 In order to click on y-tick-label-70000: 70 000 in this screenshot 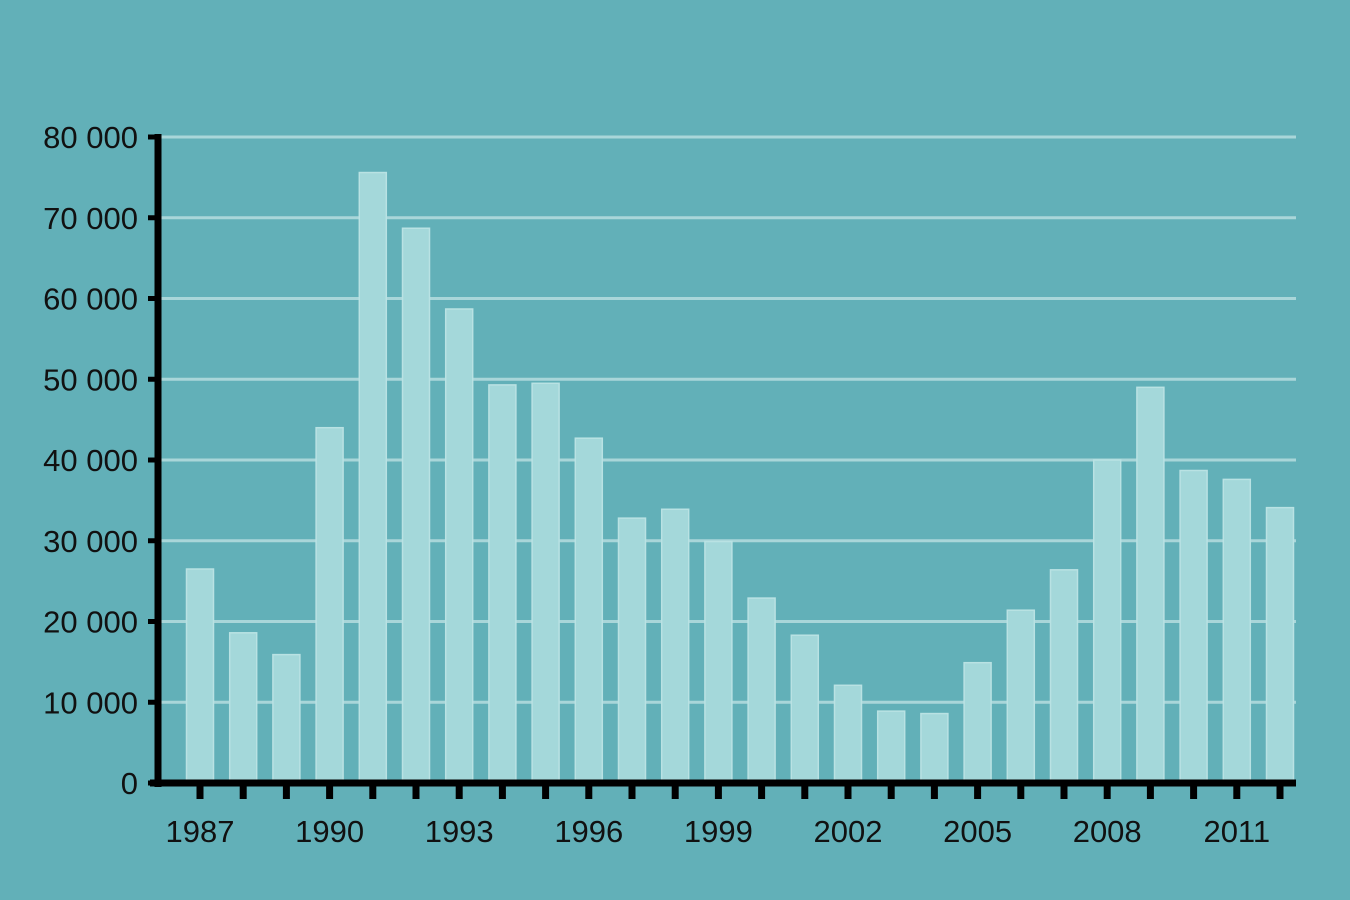, I will do `click(90, 218)`.